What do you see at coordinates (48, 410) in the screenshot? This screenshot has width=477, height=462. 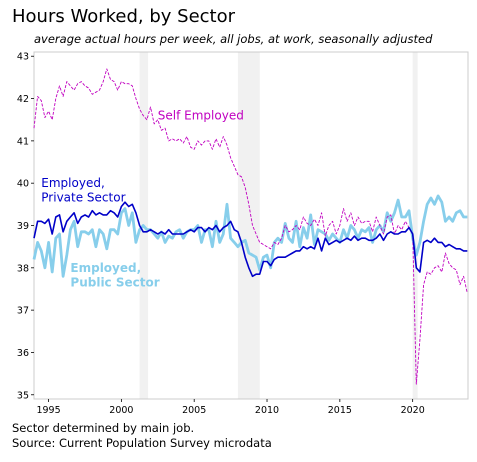 I see `x-tick-label-1995: 1995` at bounding box center [48, 410].